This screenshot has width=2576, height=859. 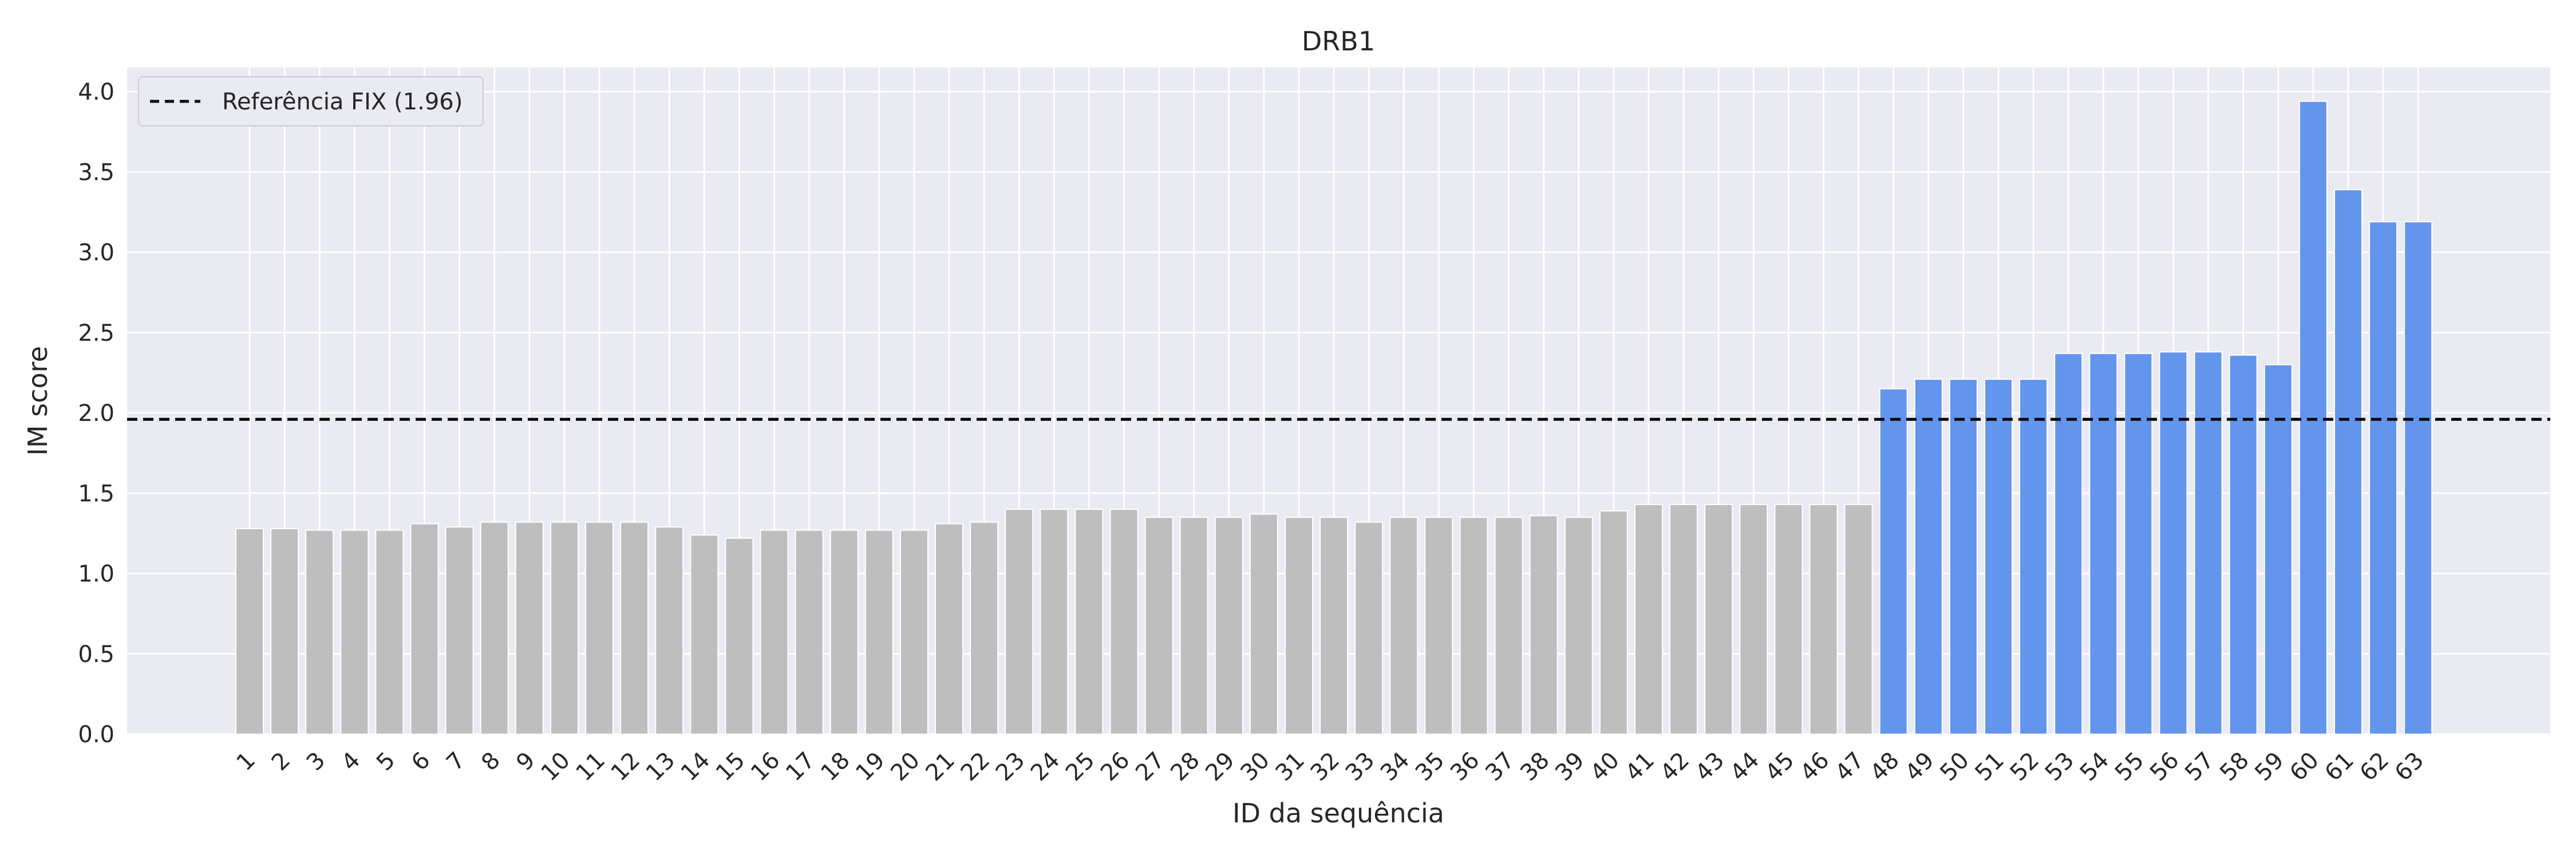 I want to click on x-tick-label: 47, so click(x=1850, y=767).